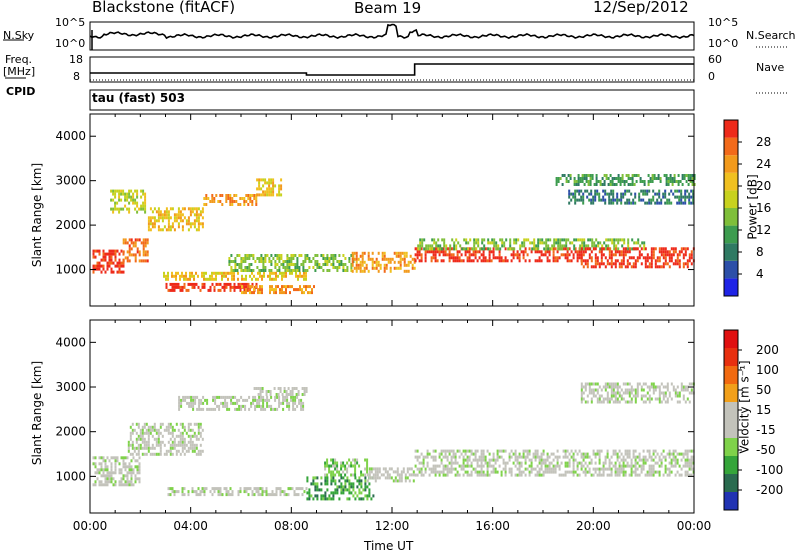  What do you see at coordinates (389, 546) in the screenshot?
I see `time-axis-title: Time UT` at bounding box center [389, 546].